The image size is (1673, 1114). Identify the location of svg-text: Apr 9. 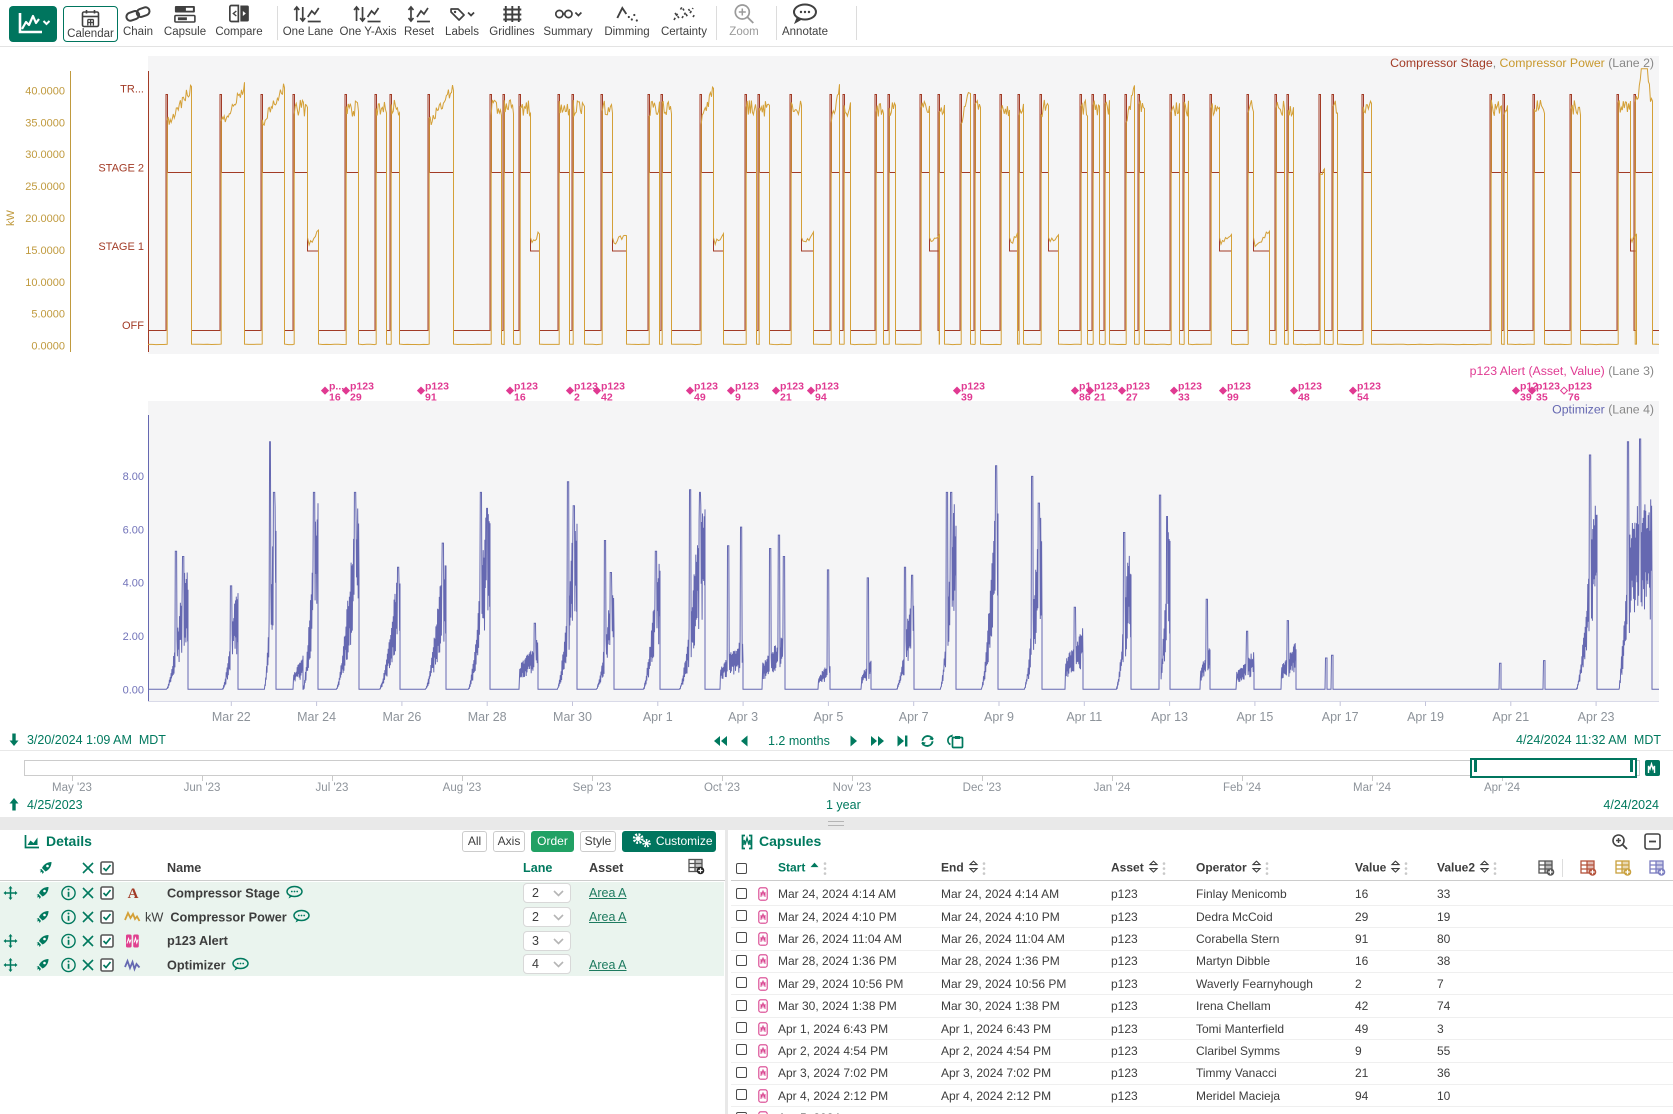
(999, 717).